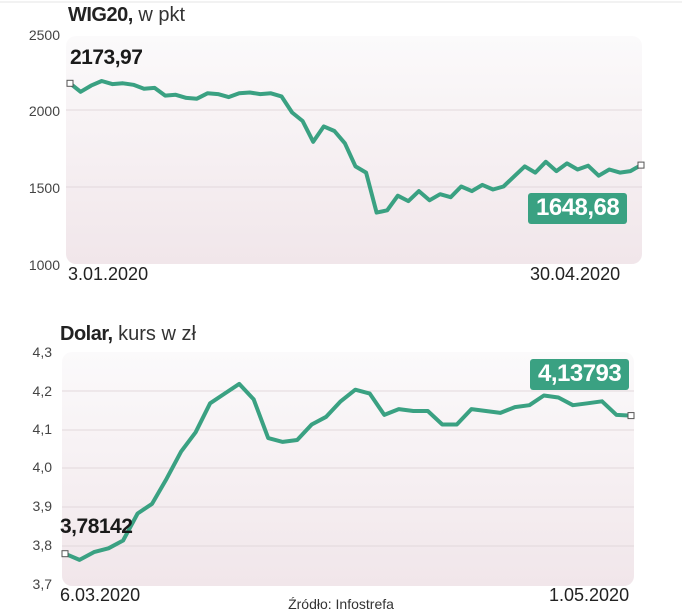 The width and height of the screenshot is (682, 616). I want to click on y-tick-label: 1500, so click(44, 188).